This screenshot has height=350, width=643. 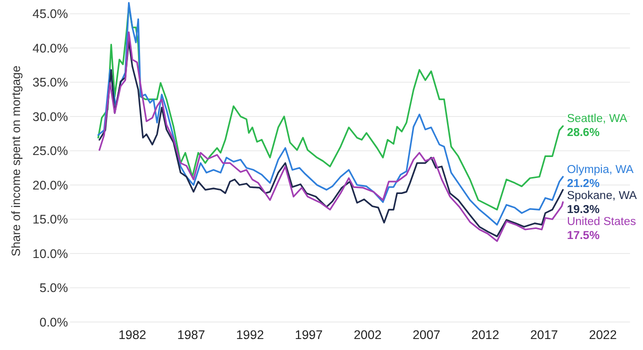 What do you see at coordinates (426, 335) in the screenshot?
I see `x-tick-label: 2007` at bounding box center [426, 335].